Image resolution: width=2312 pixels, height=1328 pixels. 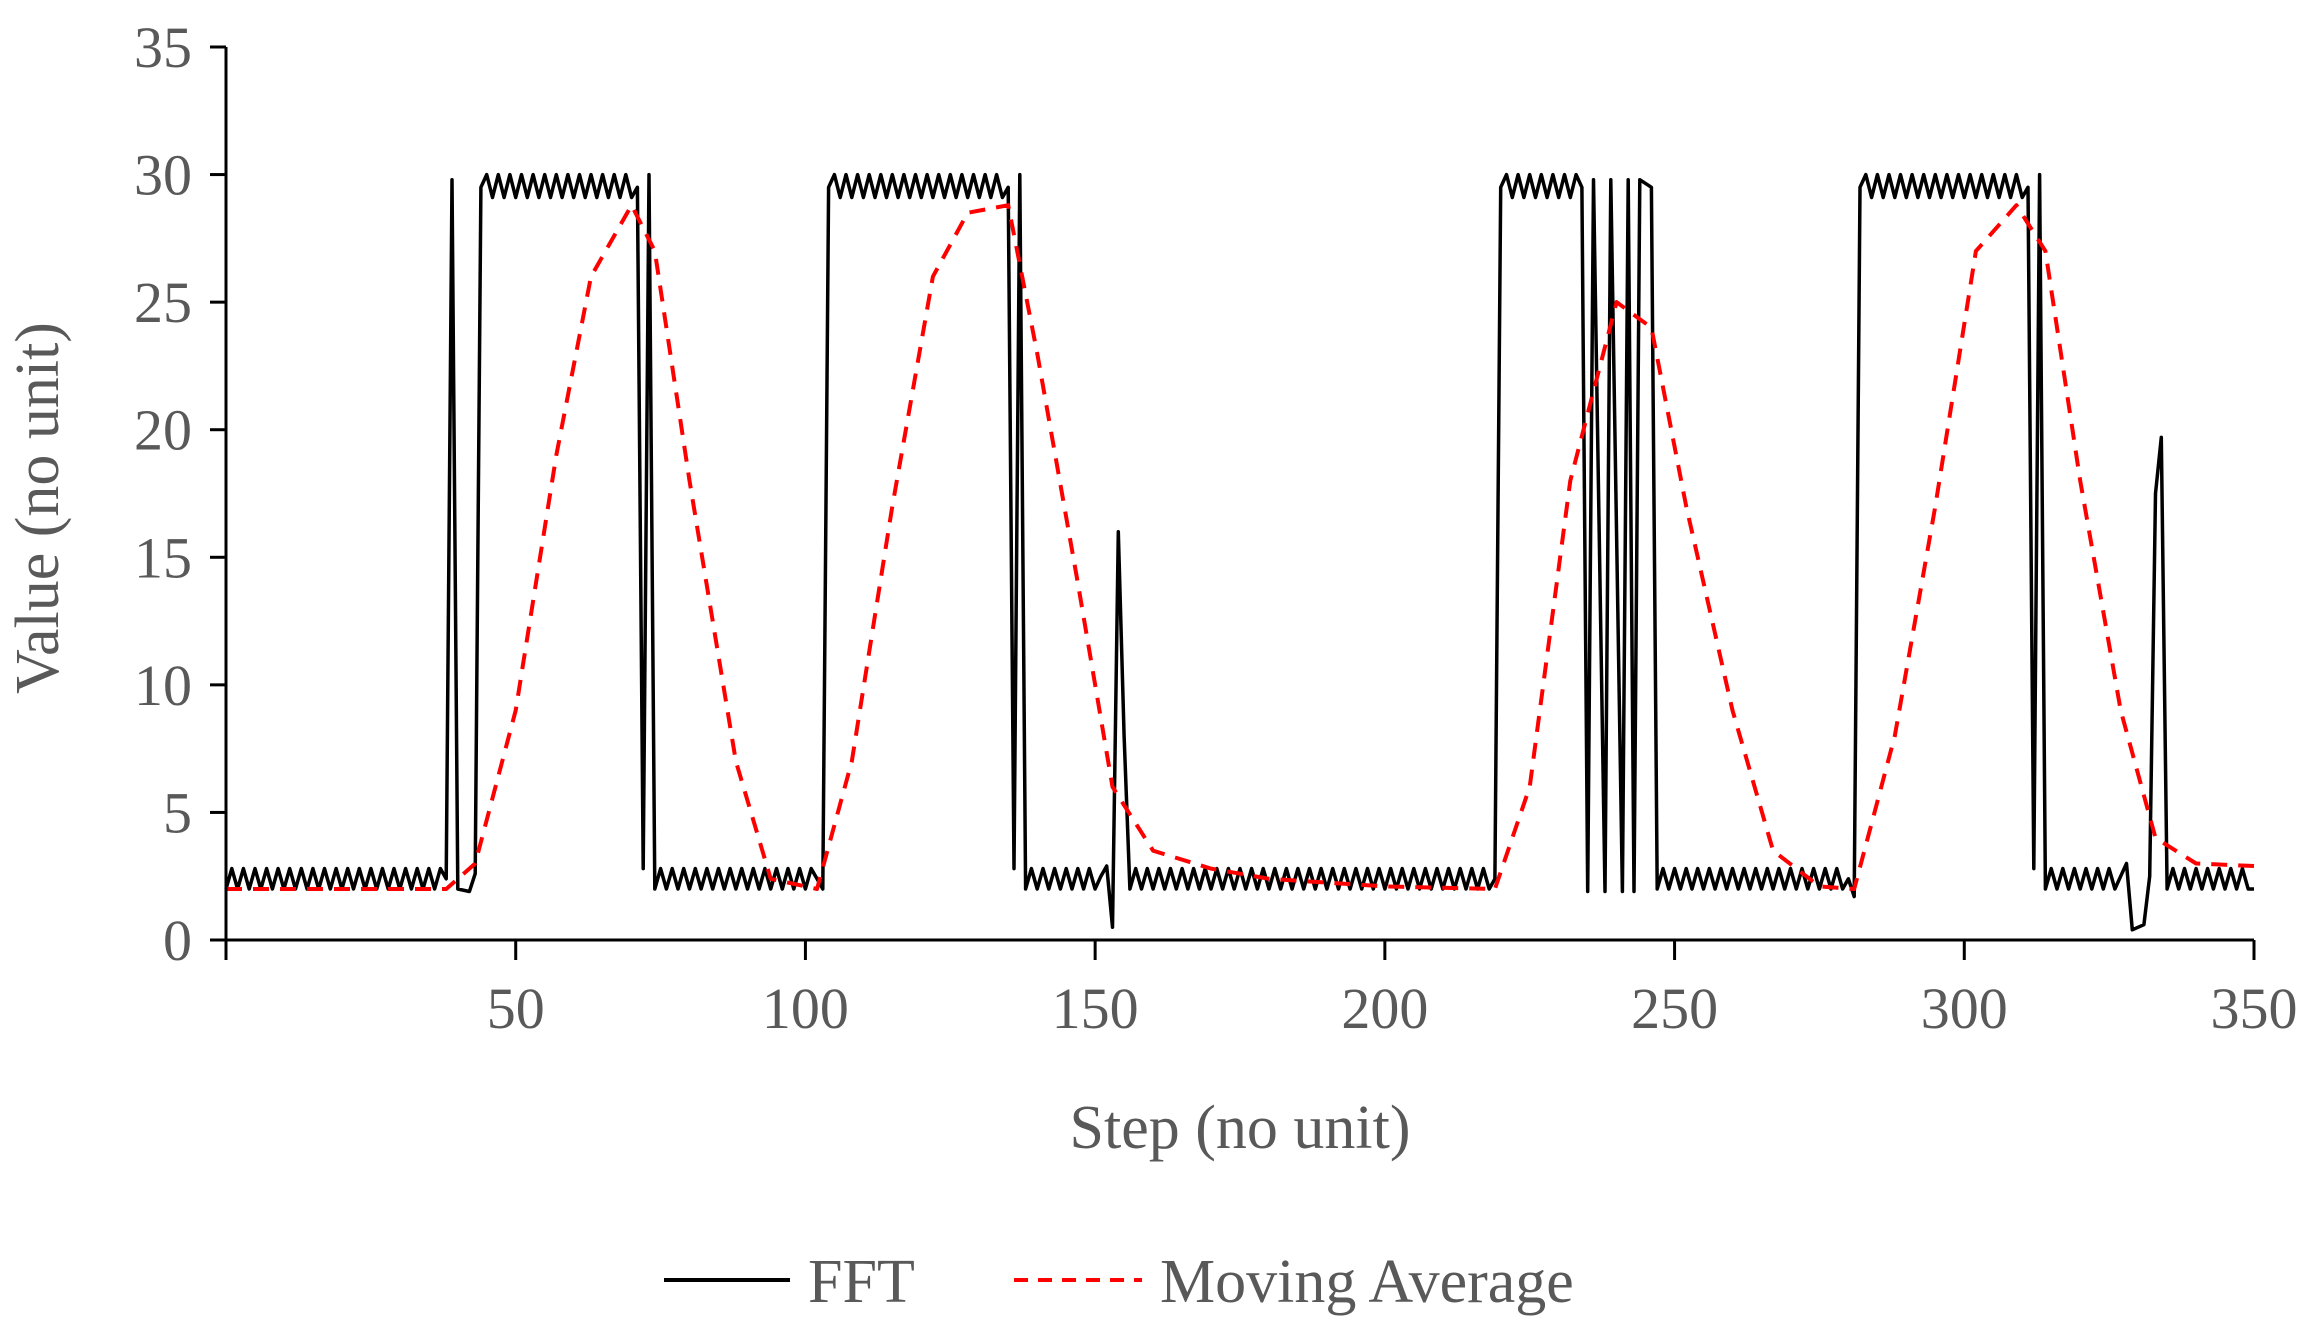 What do you see at coordinates (180, 494) in the screenshot?
I see `y-axis-ticks: 0 5 10 15 20 25 30 35` at bounding box center [180, 494].